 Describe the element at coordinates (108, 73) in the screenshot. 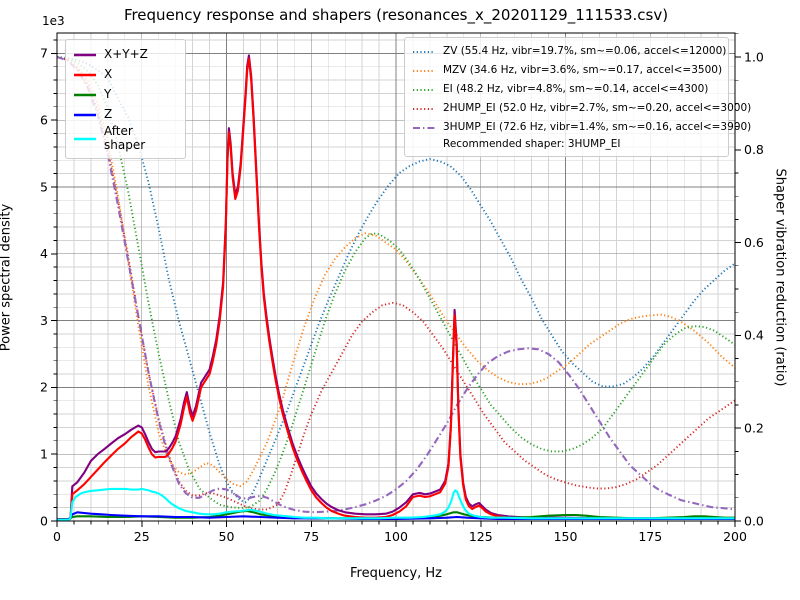

I see `legend-label-x: X` at that location.